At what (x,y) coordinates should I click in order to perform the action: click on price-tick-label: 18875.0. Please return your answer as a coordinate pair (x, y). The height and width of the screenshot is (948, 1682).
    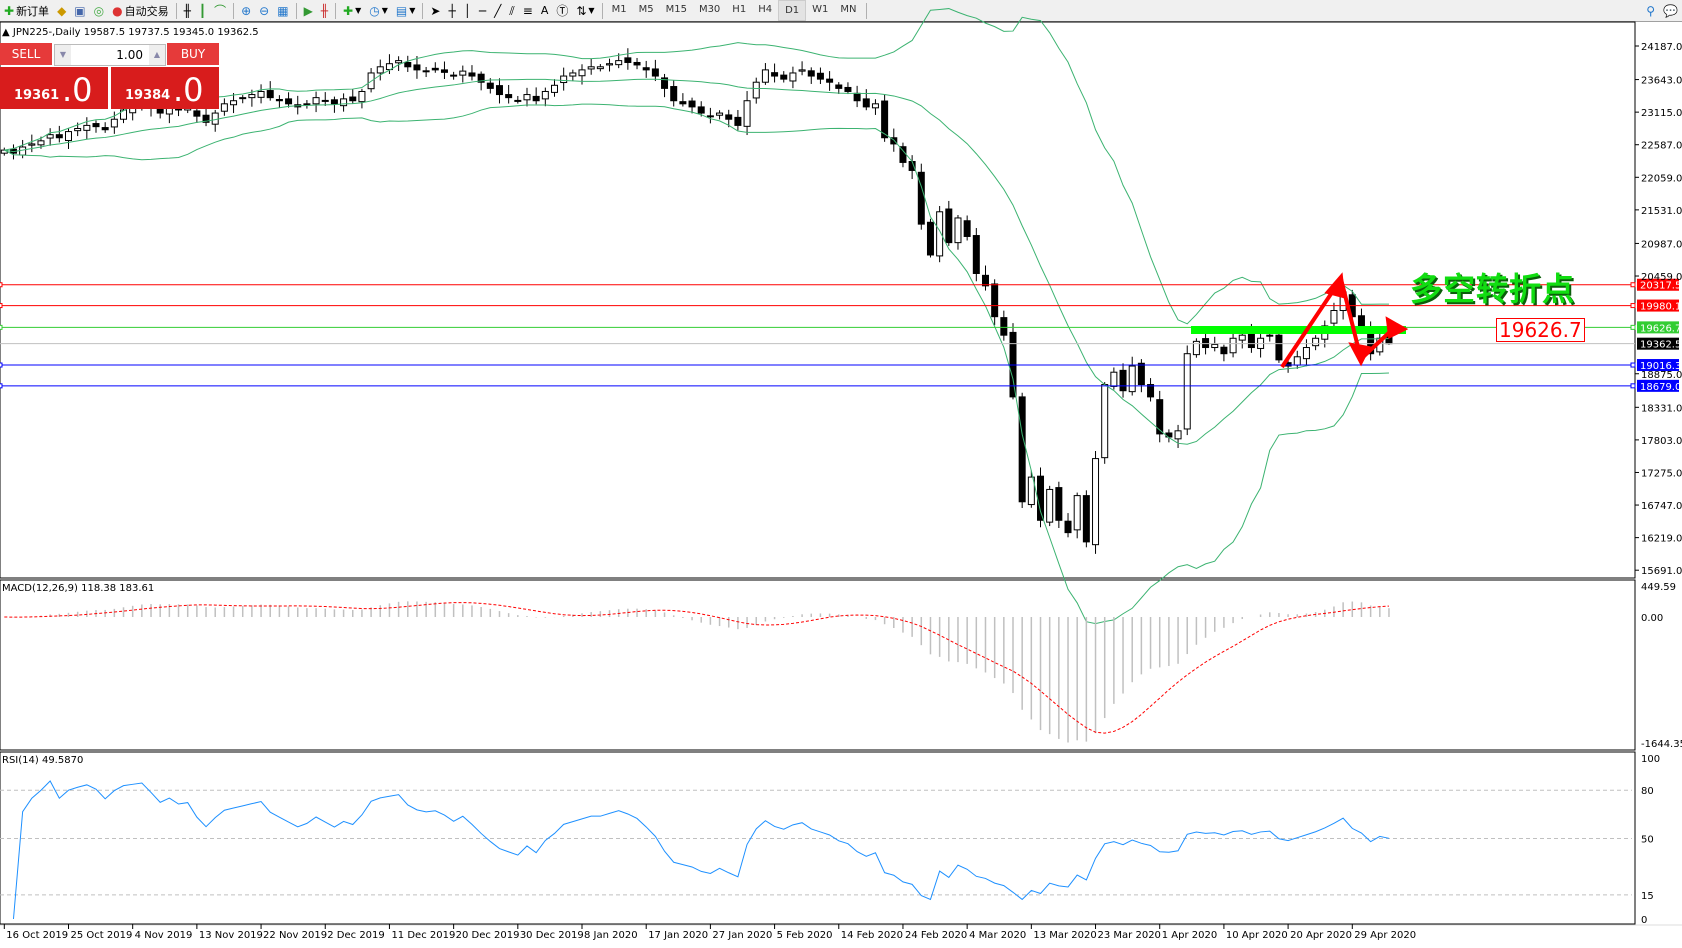
    Looking at the image, I should click on (1661, 375).